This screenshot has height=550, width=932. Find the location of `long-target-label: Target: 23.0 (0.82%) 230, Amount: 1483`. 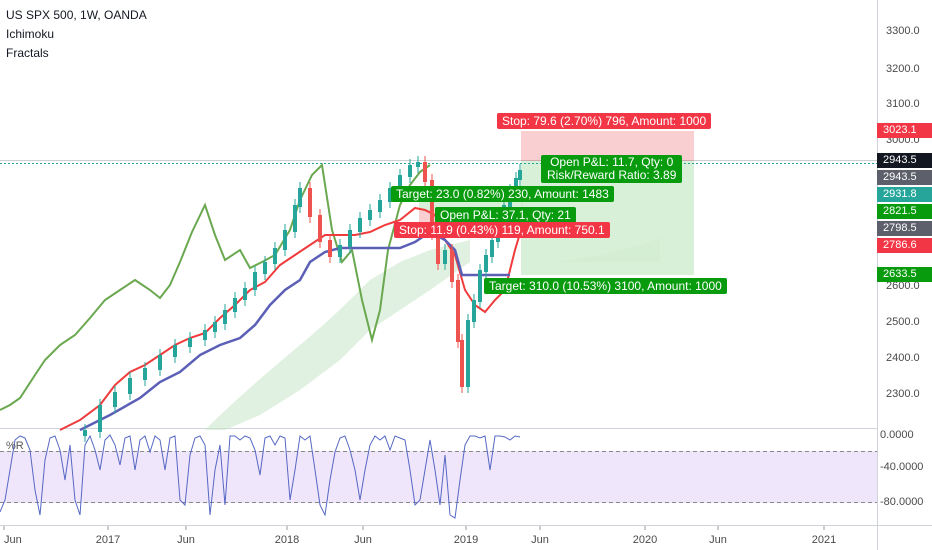

long-target-label: Target: 23.0 (0.82%) 230, Amount: 1483 is located at coordinates (502, 194).